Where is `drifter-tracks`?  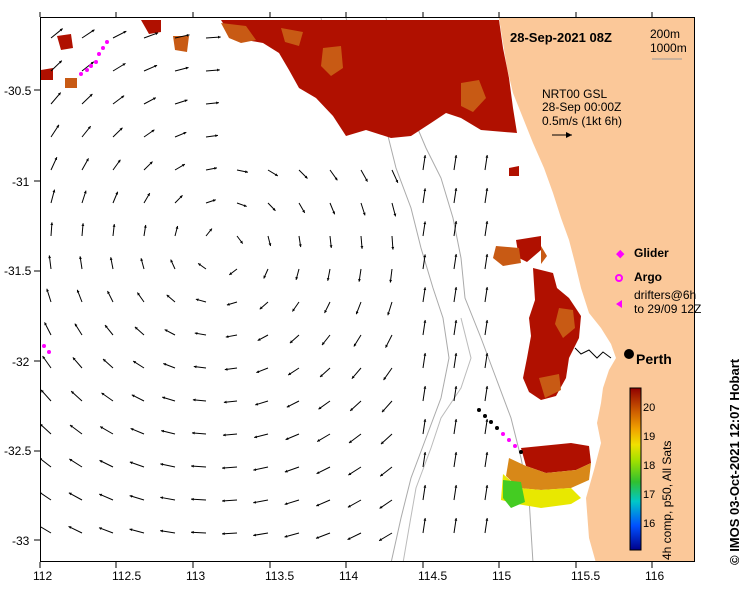 drifter-tracks is located at coordinates (75, 197).